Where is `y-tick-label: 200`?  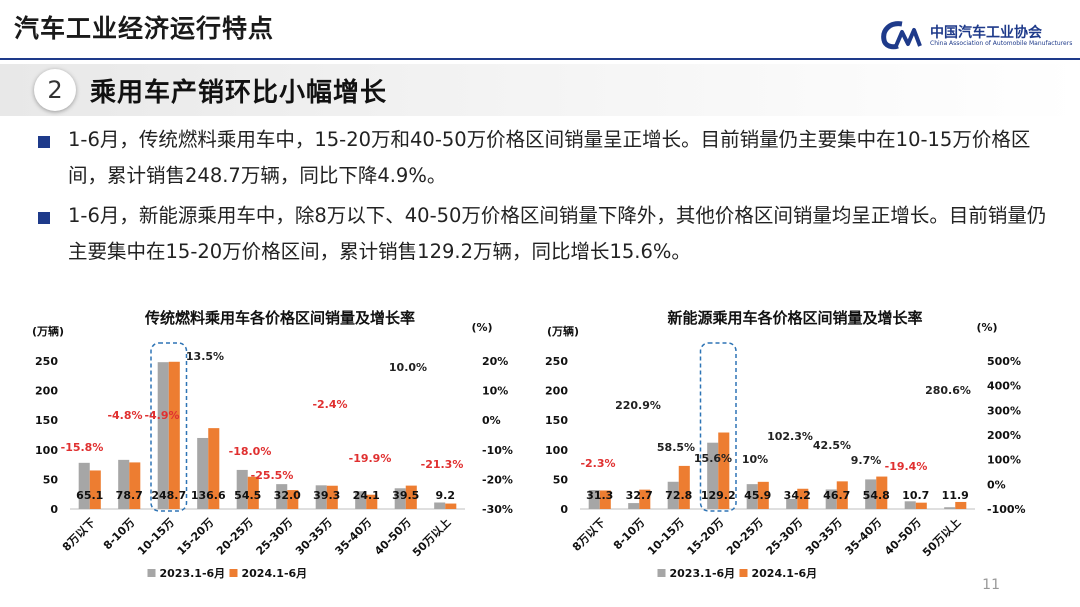 y-tick-label: 200 is located at coordinates (46, 391).